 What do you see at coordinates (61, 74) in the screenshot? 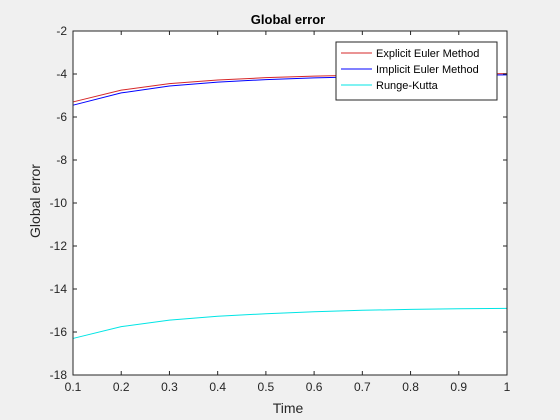
I see `y-tick-label: -4` at bounding box center [61, 74].